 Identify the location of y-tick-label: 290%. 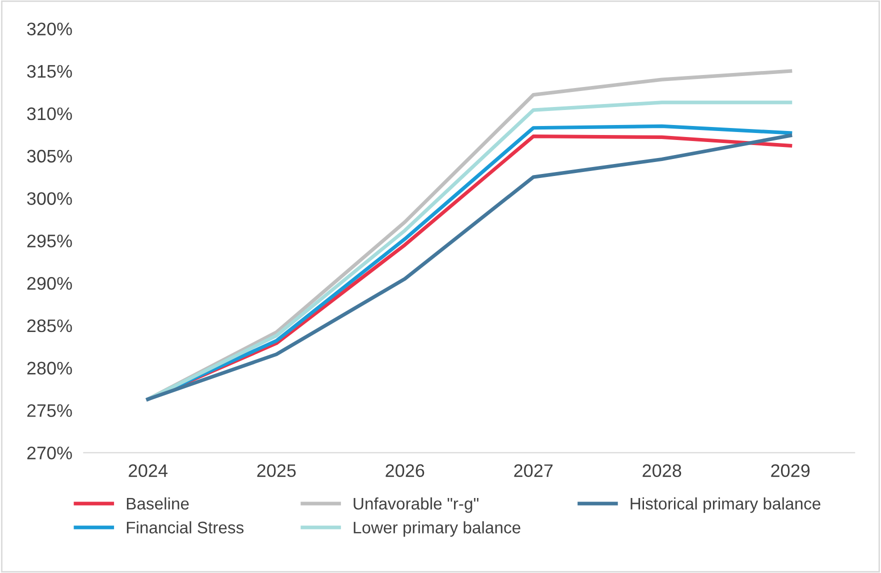
(49, 283).